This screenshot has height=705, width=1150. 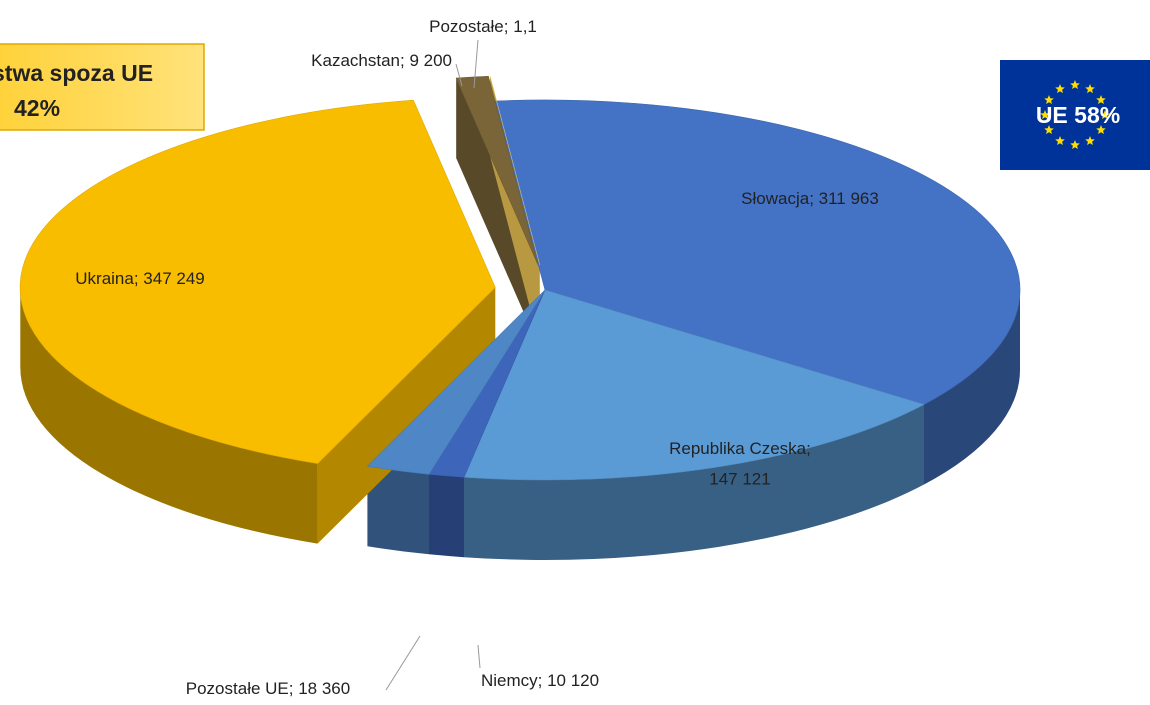 What do you see at coordinates (173, 278) in the screenshot?
I see `value-label: 347 249` at bounding box center [173, 278].